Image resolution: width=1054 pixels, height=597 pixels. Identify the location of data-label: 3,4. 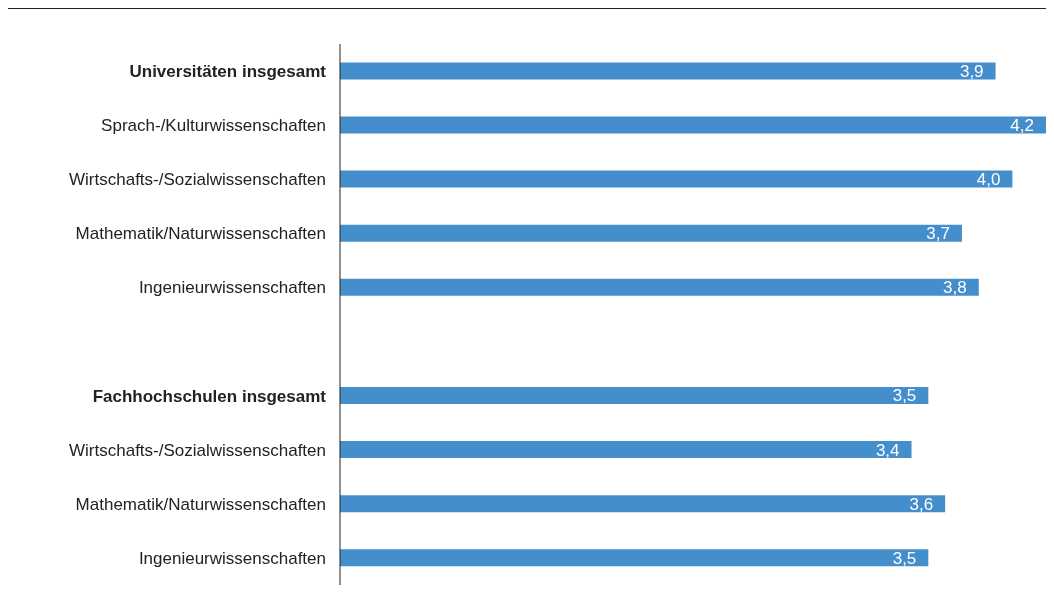
(887, 450).